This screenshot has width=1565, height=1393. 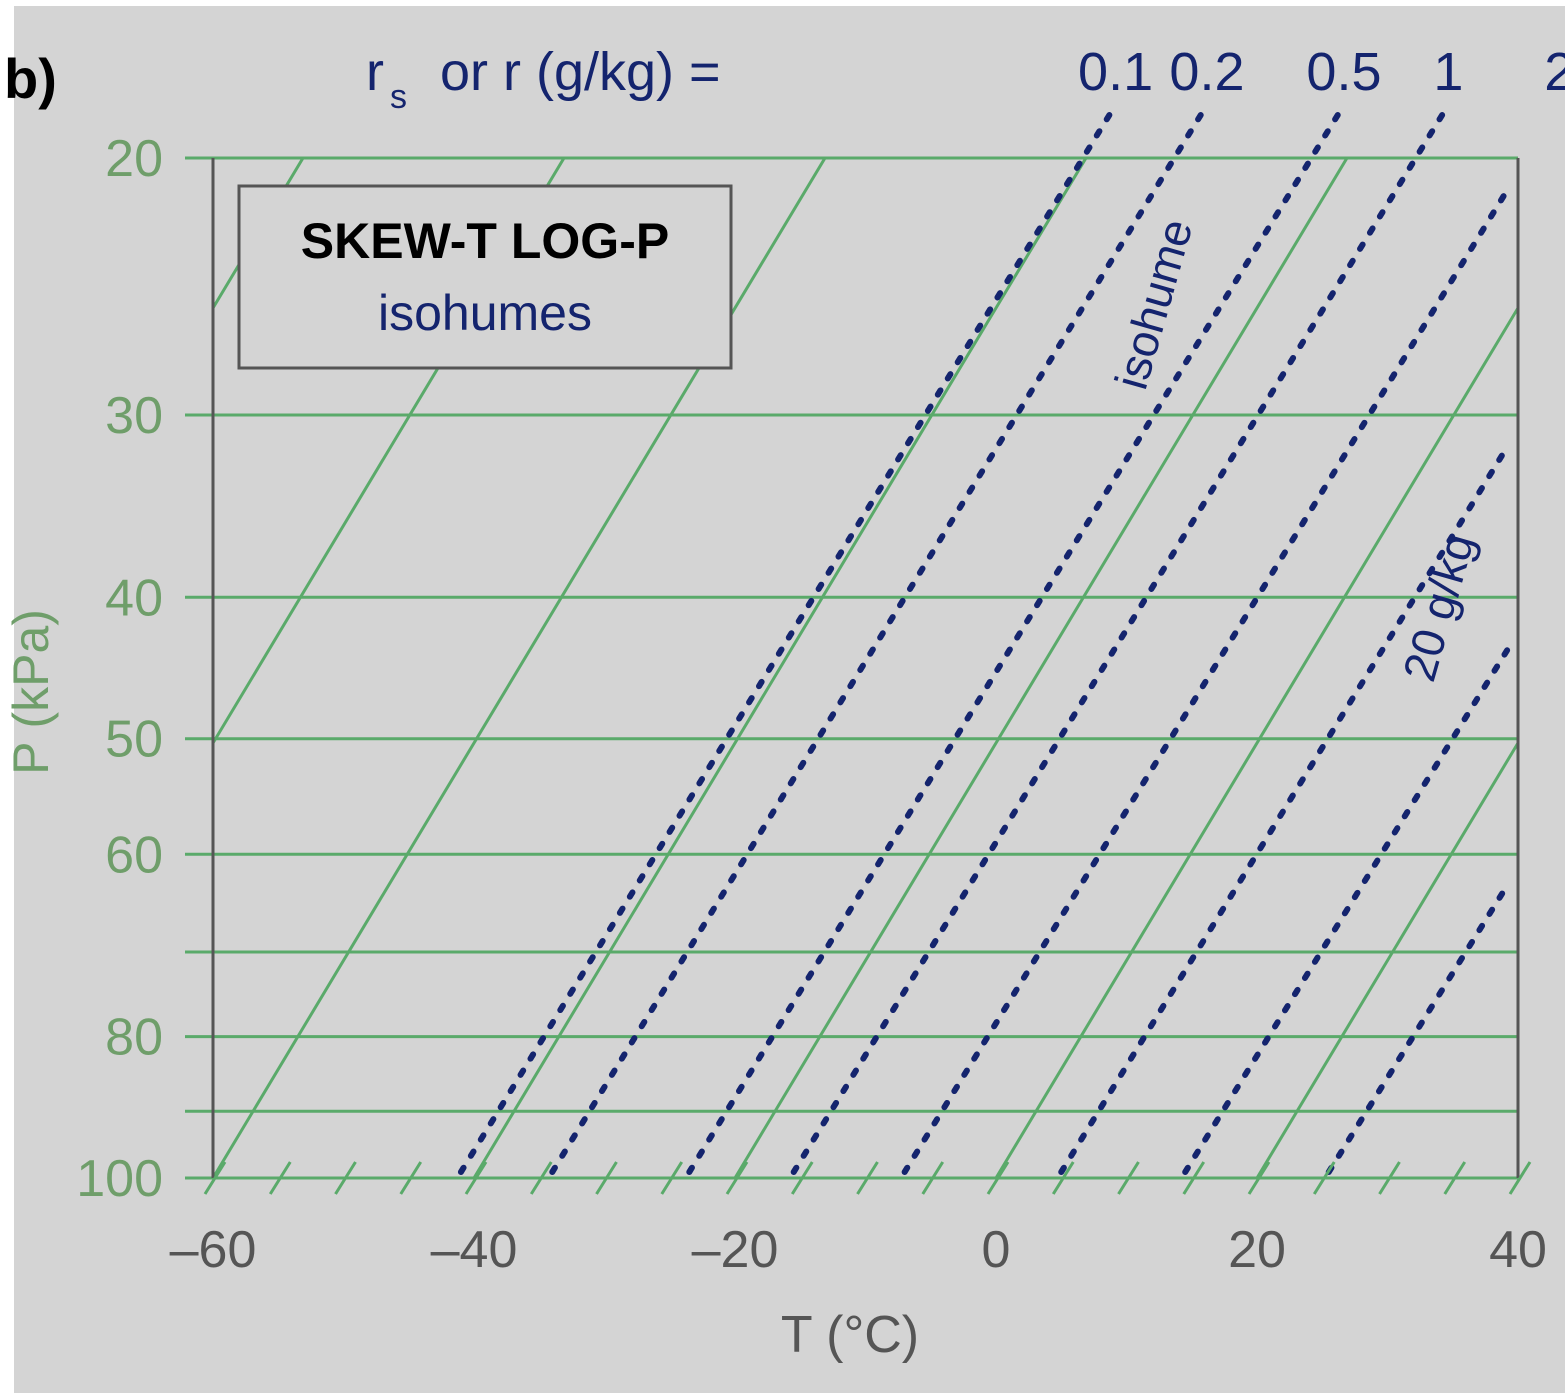 I want to click on mixing-ratio-label-0.1: 0.1, so click(x=1115, y=72).